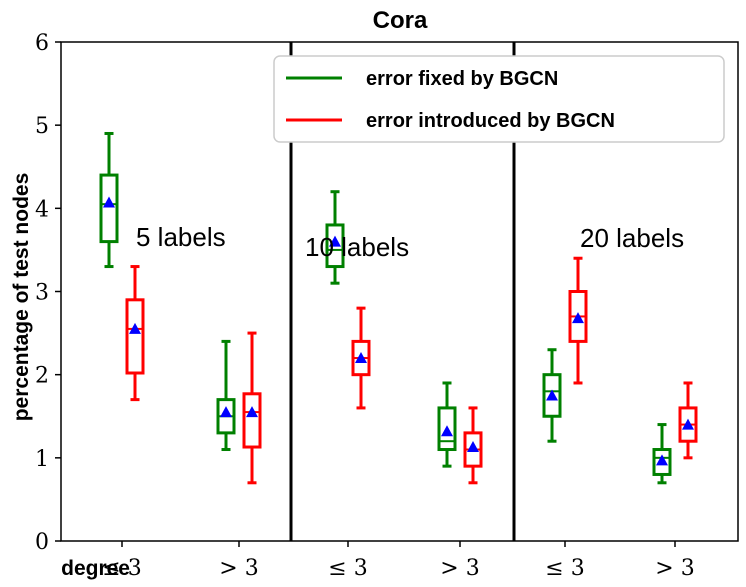 The width and height of the screenshot is (746, 587). I want to click on legend-entry-label: error fixed by BGCN, so click(462, 79).